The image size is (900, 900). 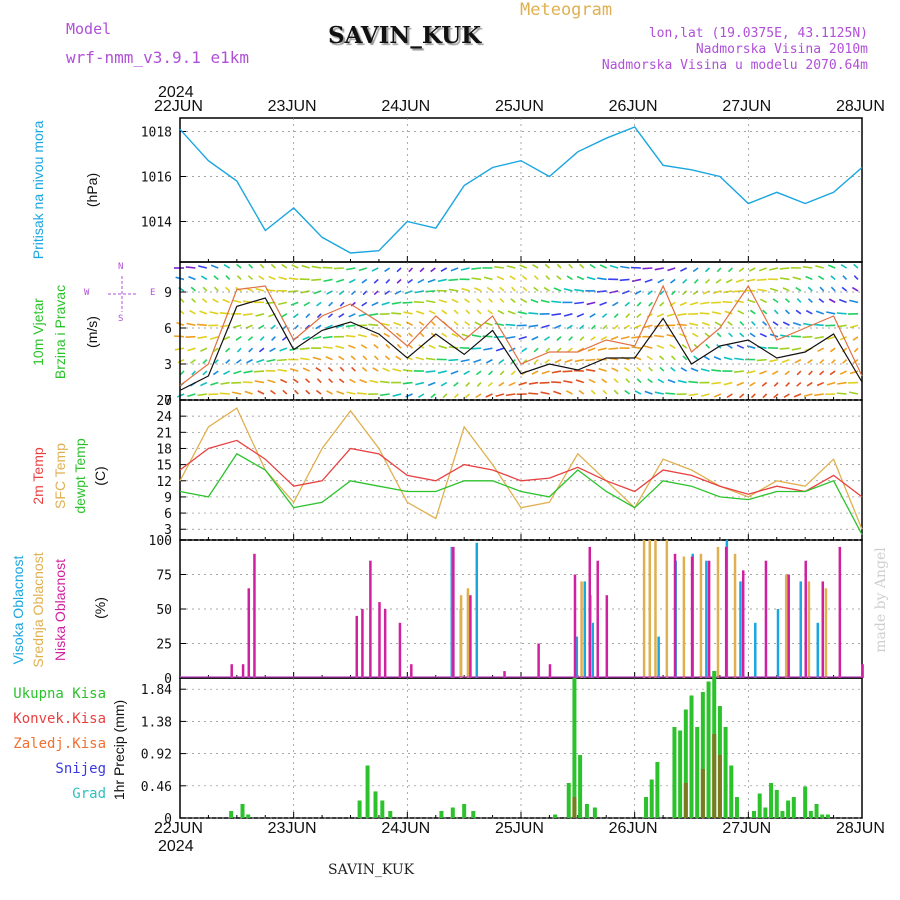 I want to click on date-top-label: 22JUN, so click(x=178, y=106).